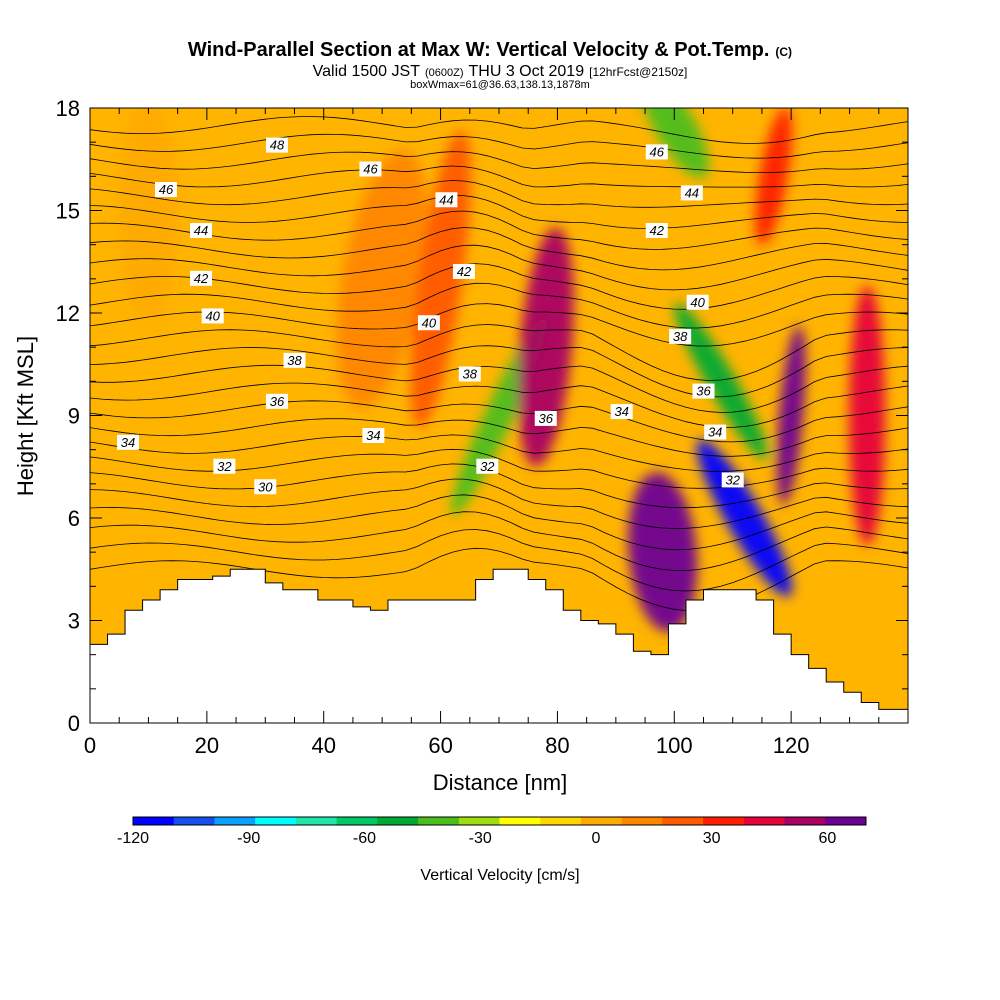 This screenshot has width=1000, height=1000. What do you see at coordinates (499, 645) in the screenshot?
I see `terrain` at bounding box center [499, 645].